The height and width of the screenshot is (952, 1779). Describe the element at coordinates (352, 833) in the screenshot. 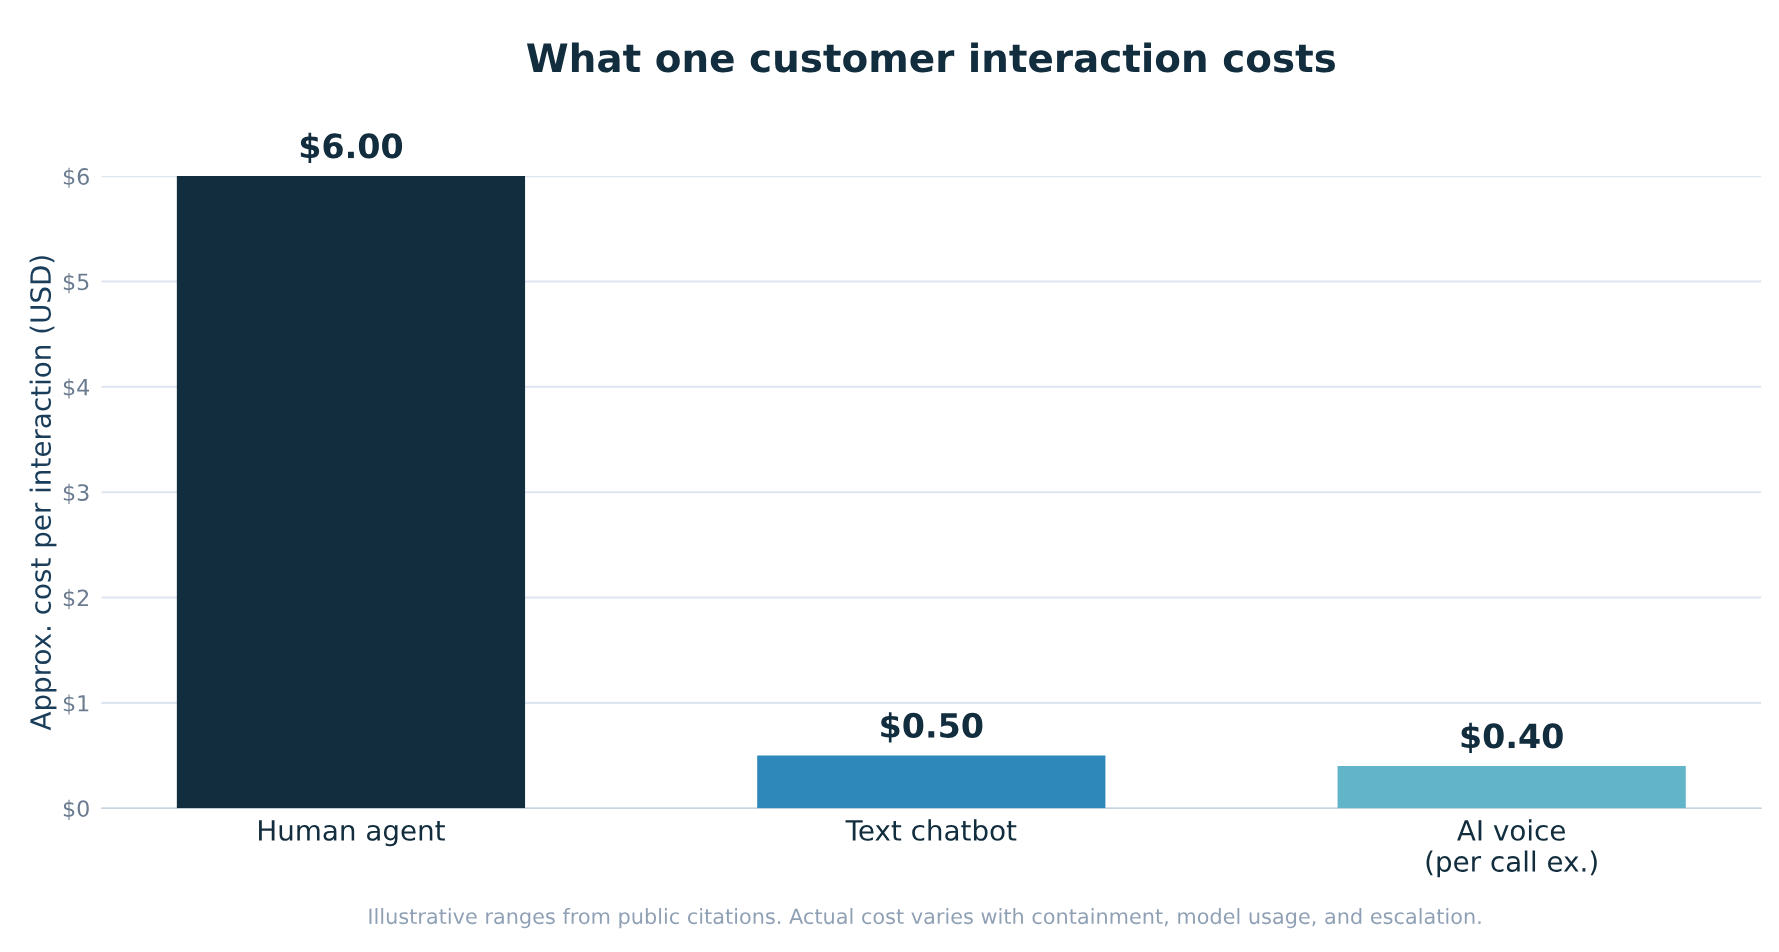

I see `x-tick-label: Human agent` at that location.